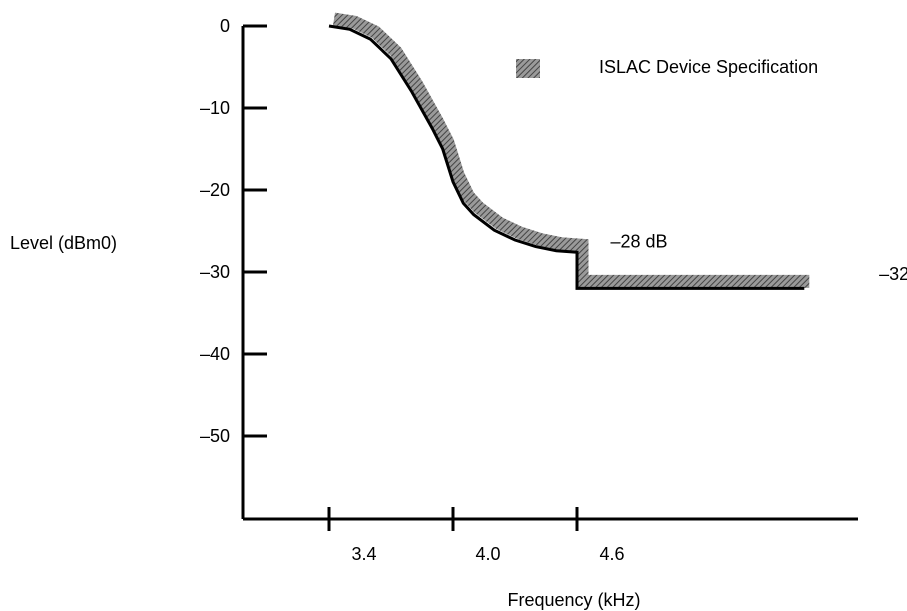 This screenshot has height=611, width=907. What do you see at coordinates (573, 600) in the screenshot?
I see `x-axis-label: Frequency (kHz)` at bounding box center [573, 600].